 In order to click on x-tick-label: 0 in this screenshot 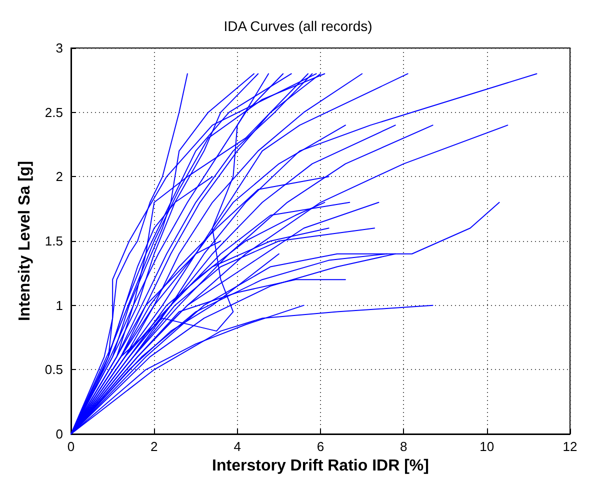, I will do `click(71, 446)`.